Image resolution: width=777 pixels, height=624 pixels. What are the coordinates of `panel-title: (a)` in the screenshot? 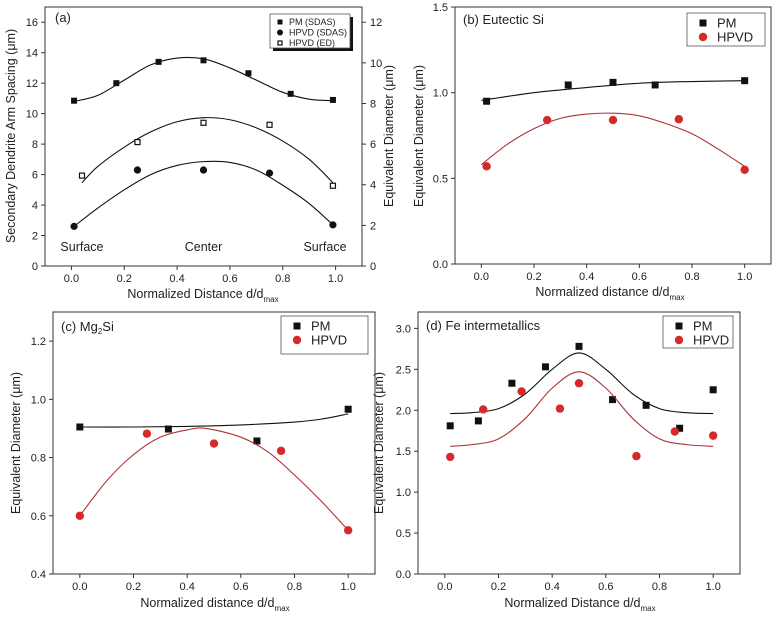 It's located at (63, 17).